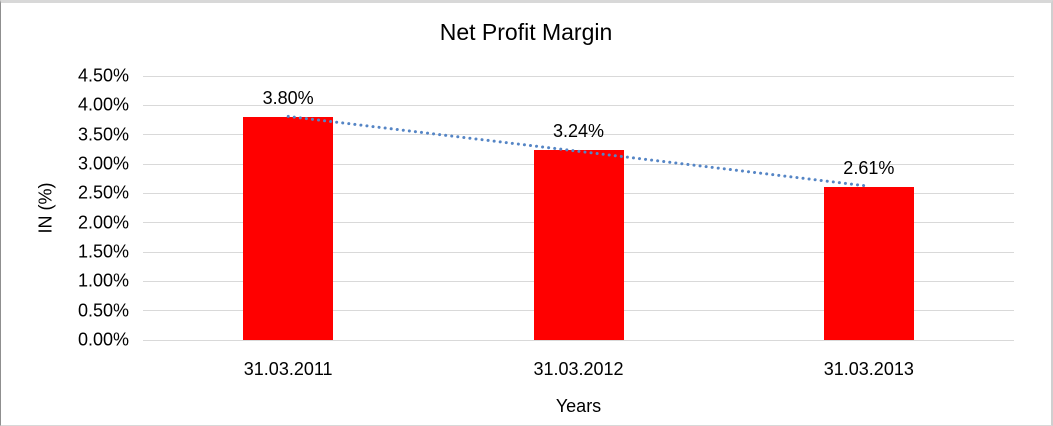 The width and height of the screenshot is (1053, 426). What do you see at coordinates (288, 228) in the screenshot?
I see `bar-31.03.2011` at bounding box center [288, 228].